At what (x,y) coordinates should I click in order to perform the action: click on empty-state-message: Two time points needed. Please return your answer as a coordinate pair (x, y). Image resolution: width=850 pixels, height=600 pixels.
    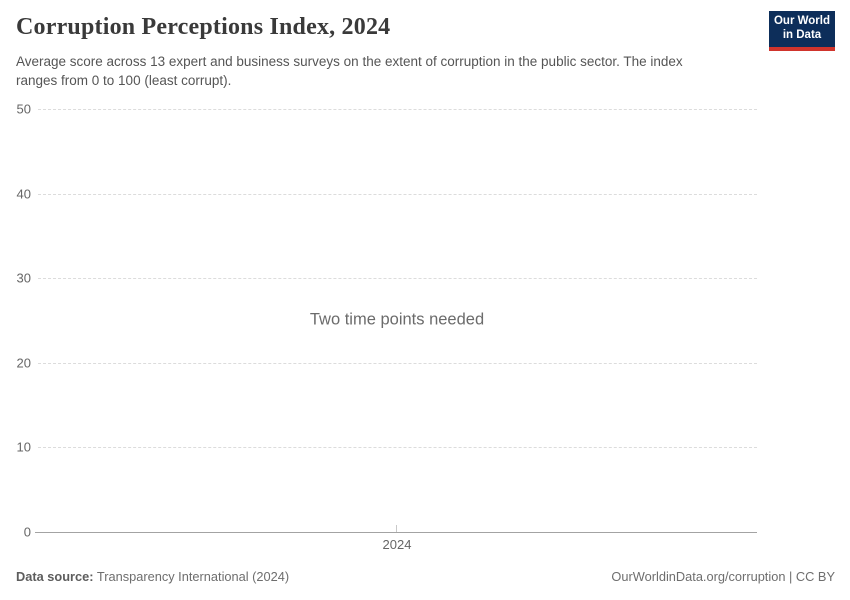
    Looking at the image, I should click on (397, 319).